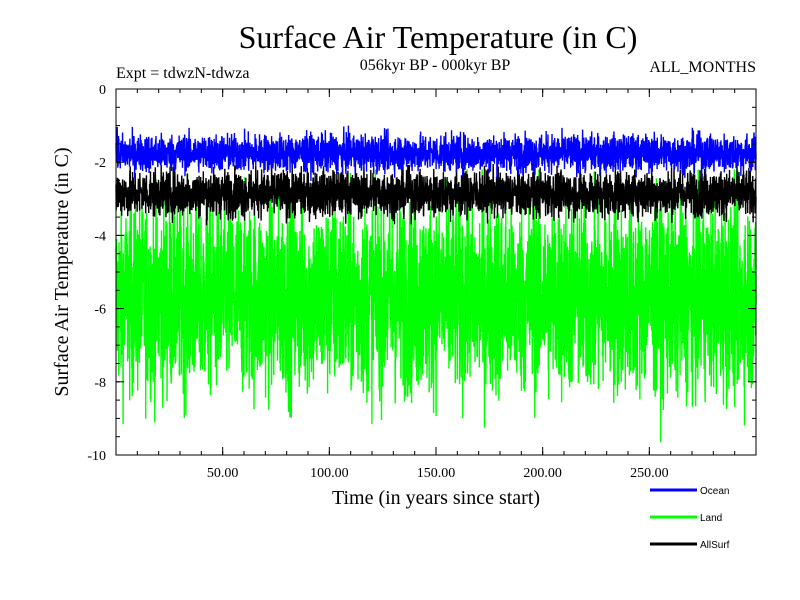 Image resolution: width=800 pixels, height=600 pixels. Describe the element at coordinates (182, 73) in the screenshot. I see `chart-subtitle-left: Expt = tdwzN-tdwza` at that location.